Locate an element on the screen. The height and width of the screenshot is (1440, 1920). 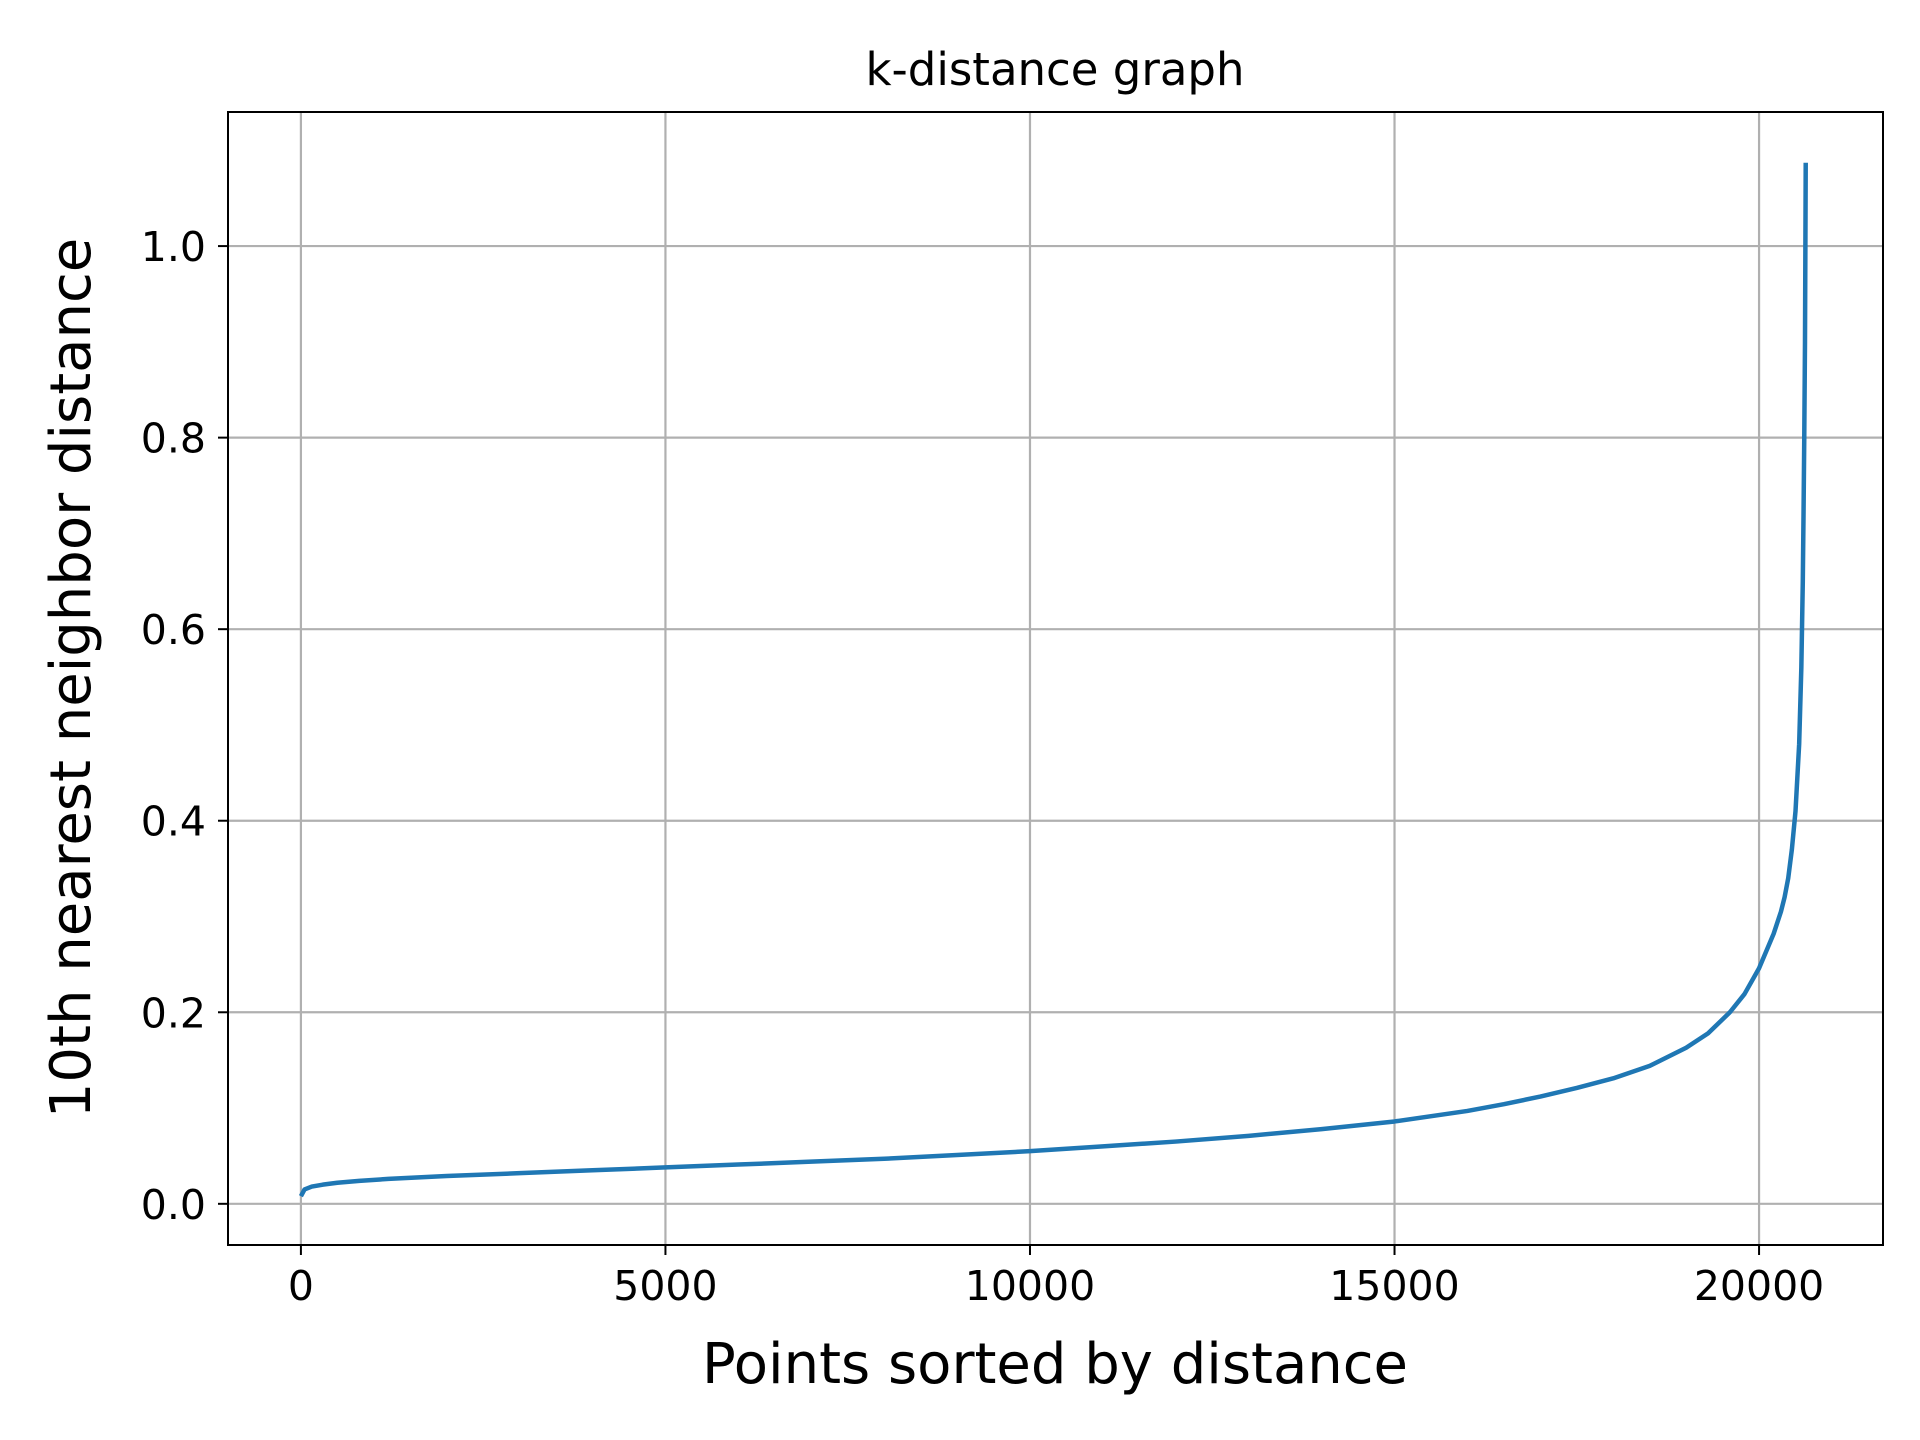
y-tick-label: 0.2 is located at coordinates (173, 1013).